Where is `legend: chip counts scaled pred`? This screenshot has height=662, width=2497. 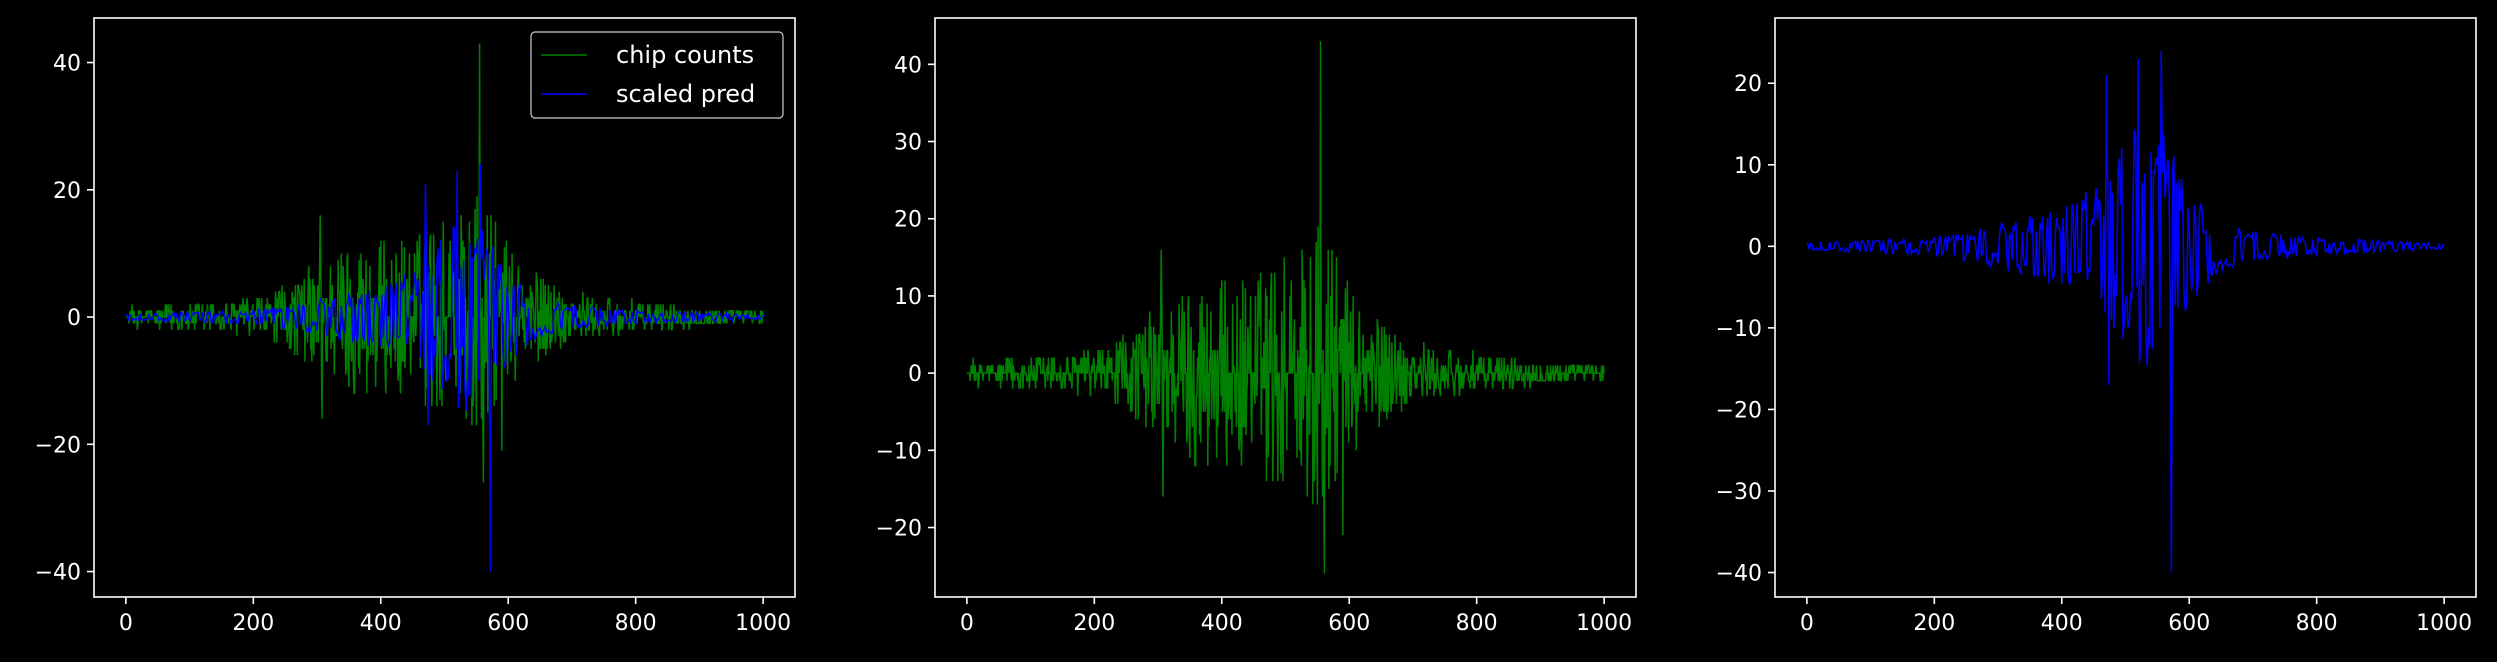 legend: chip counts scaled pred is located at coordinates (657, 75).